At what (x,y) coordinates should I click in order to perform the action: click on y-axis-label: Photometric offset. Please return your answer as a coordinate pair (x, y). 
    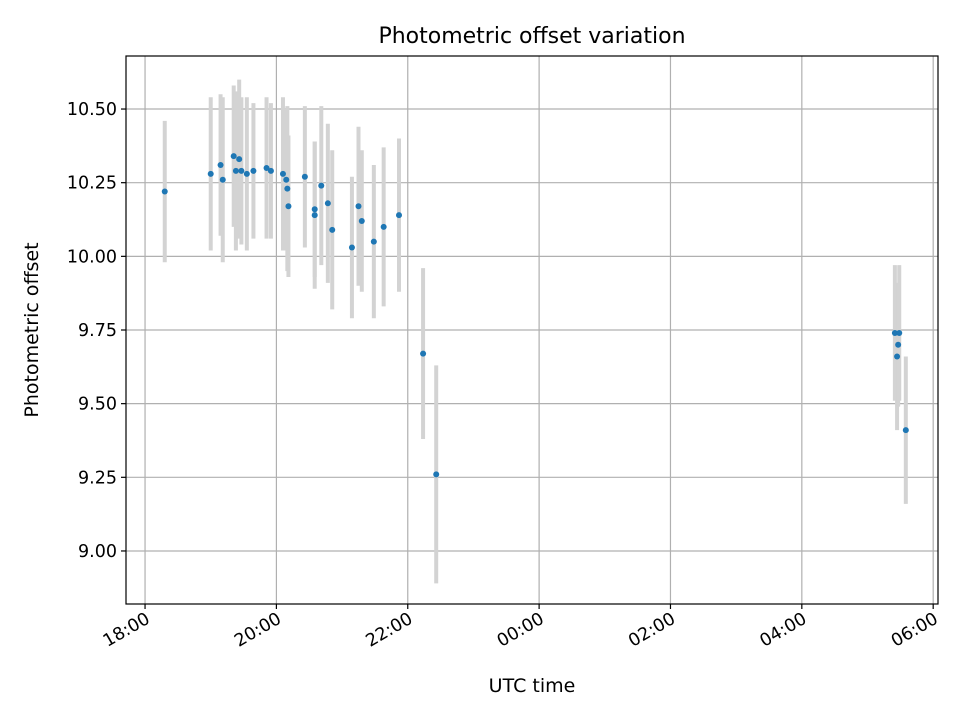
    Looking at the image, I should click on (32, 329).